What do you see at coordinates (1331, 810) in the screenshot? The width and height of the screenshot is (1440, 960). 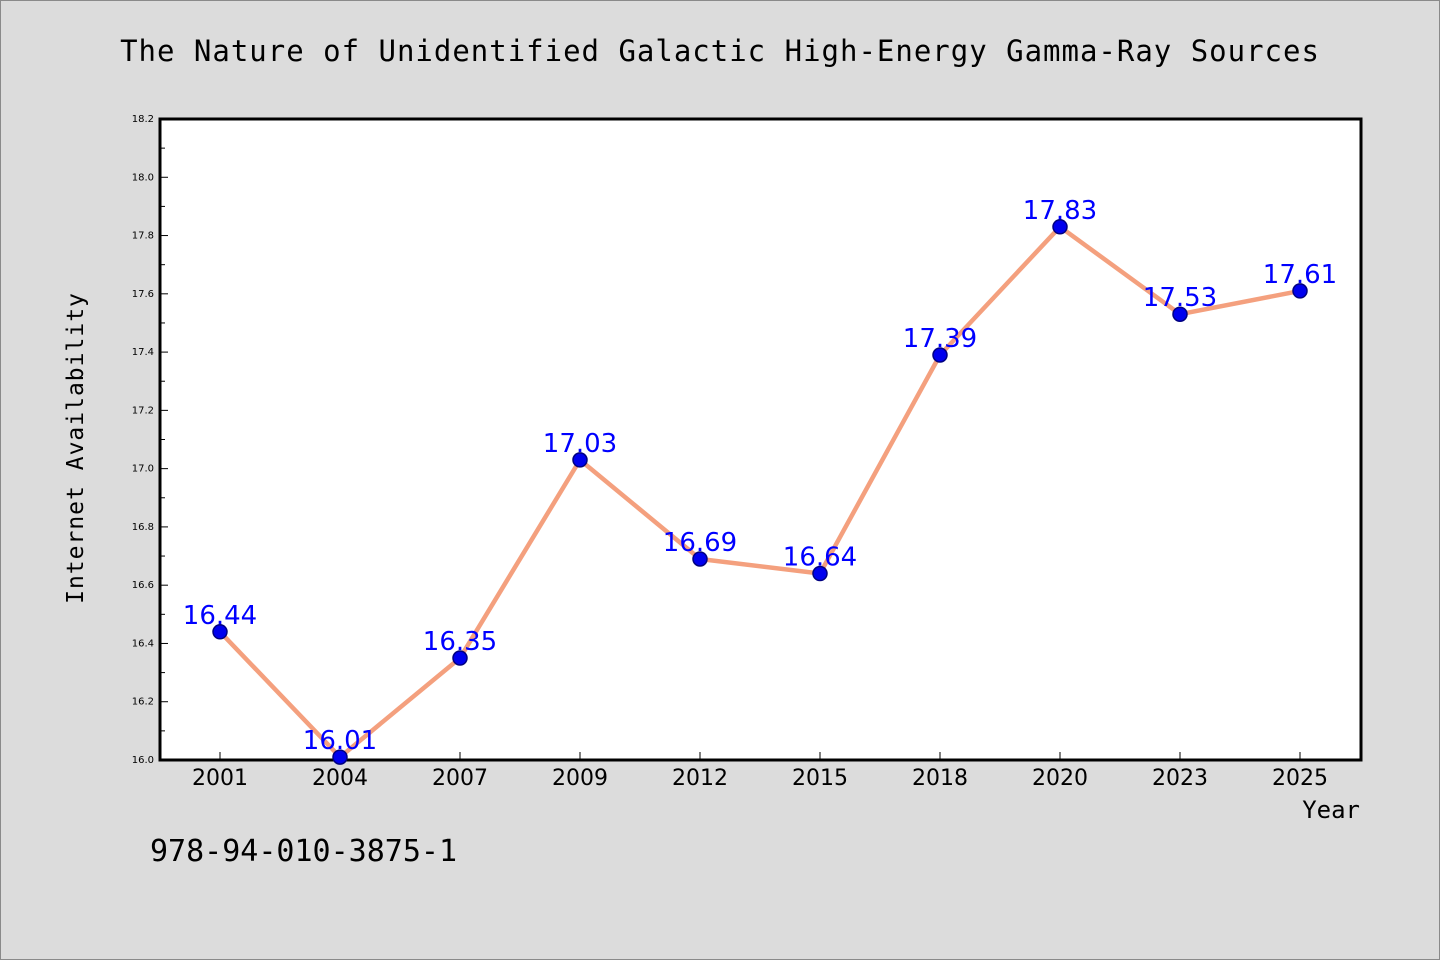 I see `x-axis-label: Year` at bounding box center [1331, 810].